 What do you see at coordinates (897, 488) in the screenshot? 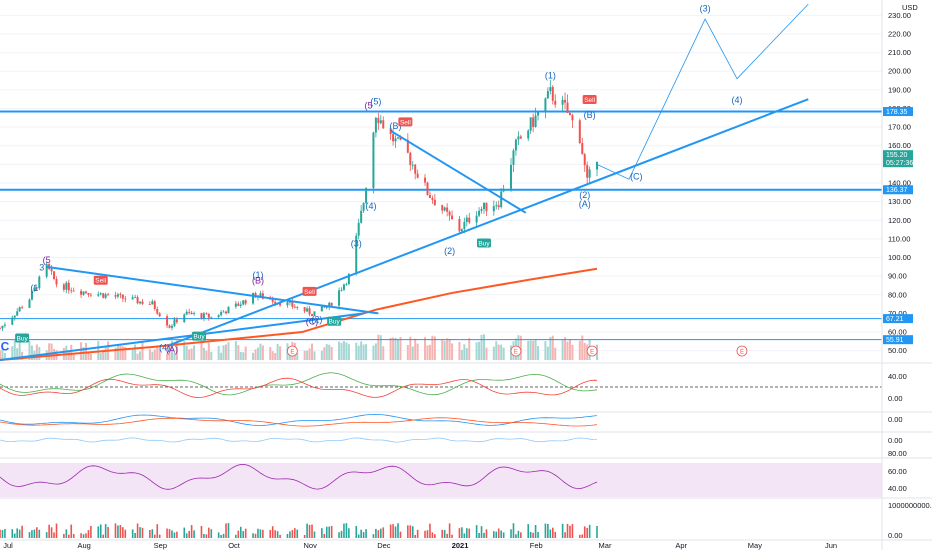
I see `subpane-tick-label: 40.00` at bounding box center [897, 488].